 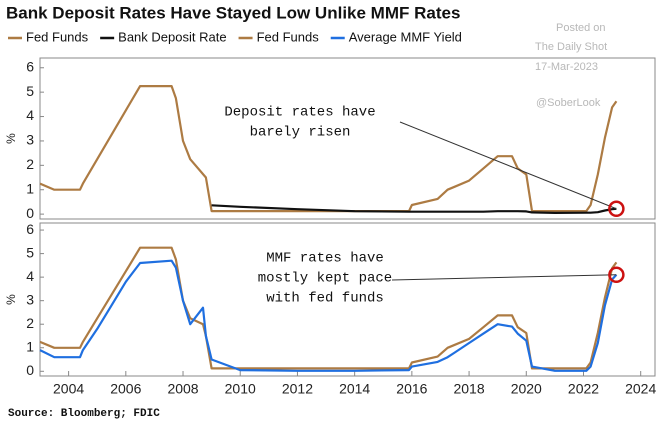 I want to click on x-tick-label: 2012, so click(x=297, y=389).